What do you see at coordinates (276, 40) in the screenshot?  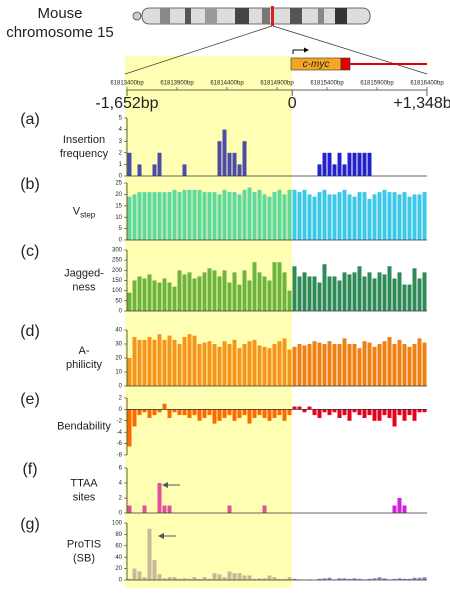 I see `chromosome` at bounding box center [276, 40].